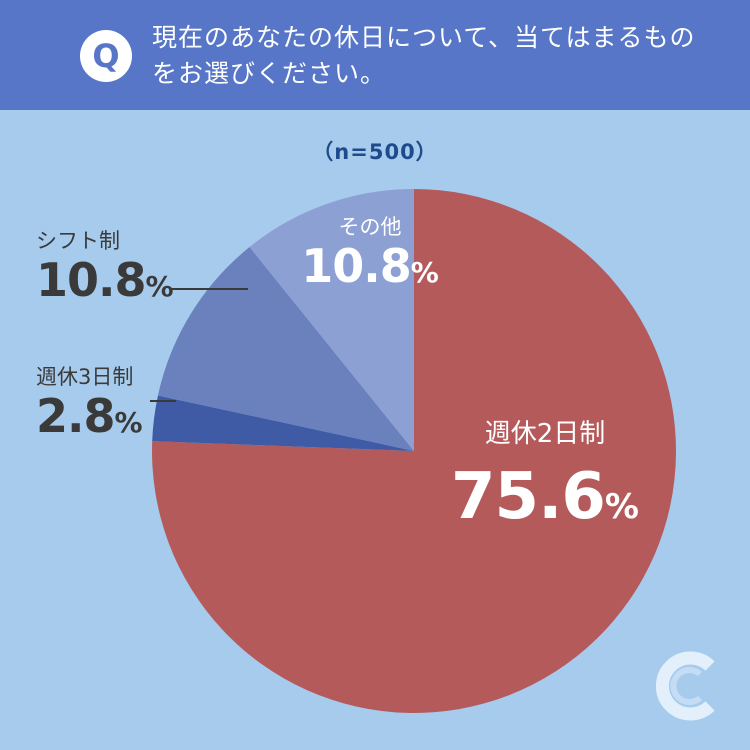 The width and height of the screenshot is (750, 750). What do you see at coordinates (370, 227) in the screenshot?
I see `label-other-name: その他` at bounding box center [370, 227].